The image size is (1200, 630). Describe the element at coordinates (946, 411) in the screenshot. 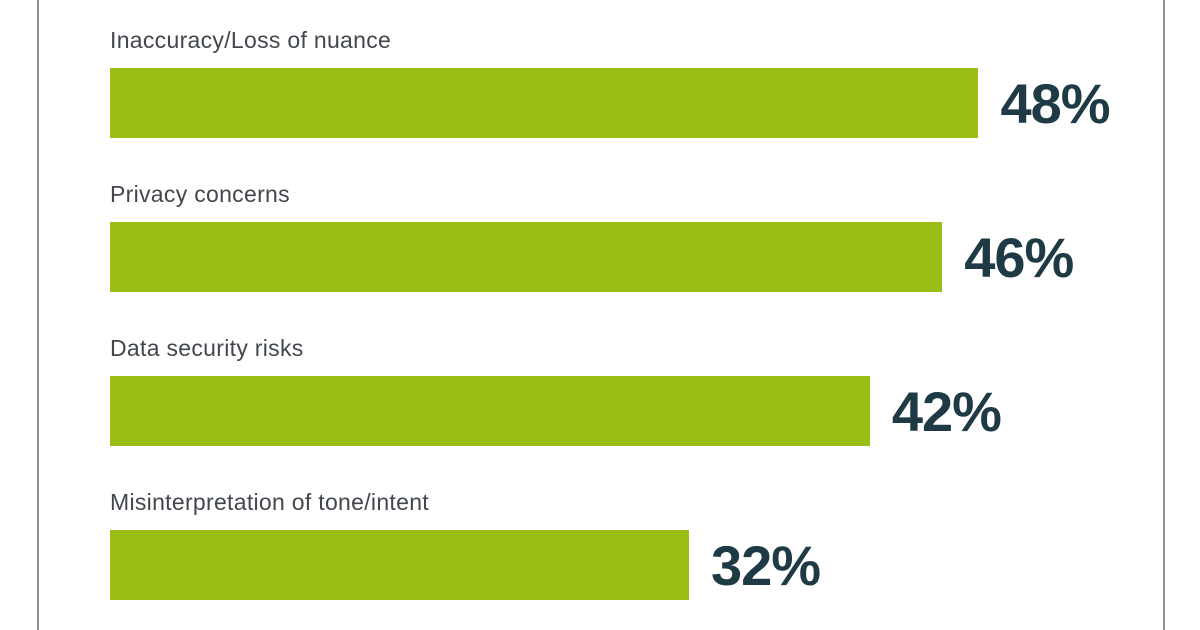

I see `value-label: 42%` at that location.